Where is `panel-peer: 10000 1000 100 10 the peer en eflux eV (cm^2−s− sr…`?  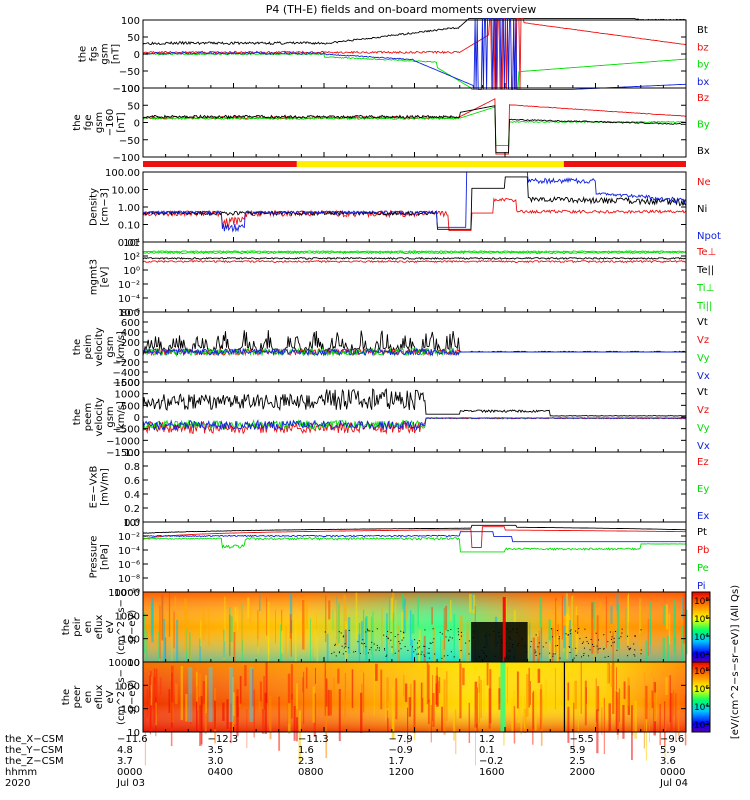 panel-peer: 10000 1000 100 10 the peer en eflux eV (cm^2−s− sr… is located at coordinates (374, 712).